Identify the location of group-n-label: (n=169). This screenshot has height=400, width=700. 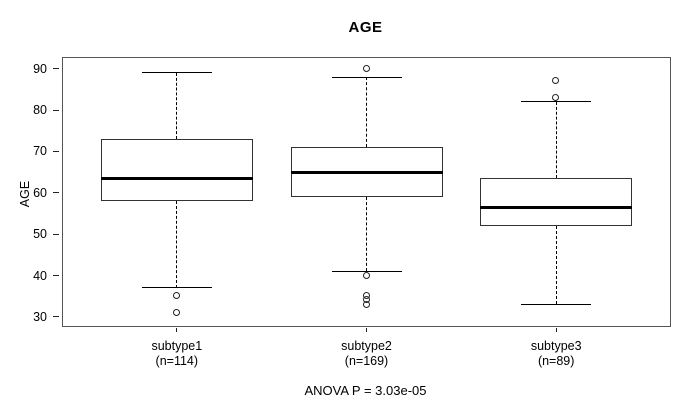
(366, 361).